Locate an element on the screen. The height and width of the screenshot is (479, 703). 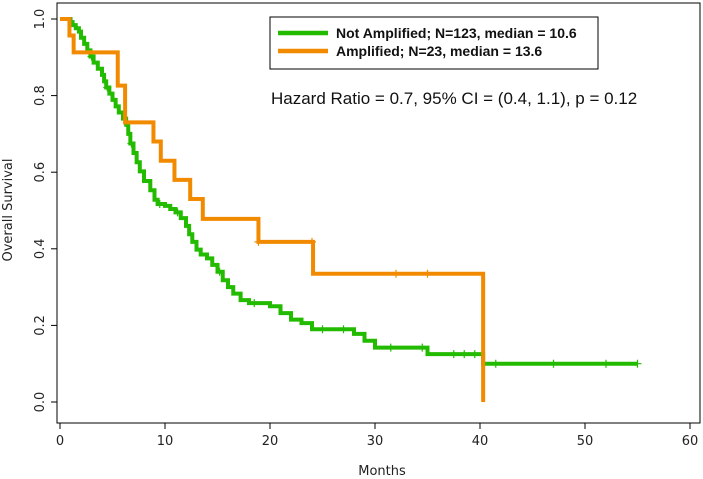
x-tick-label: 0 is located at coordinates (60, 441).